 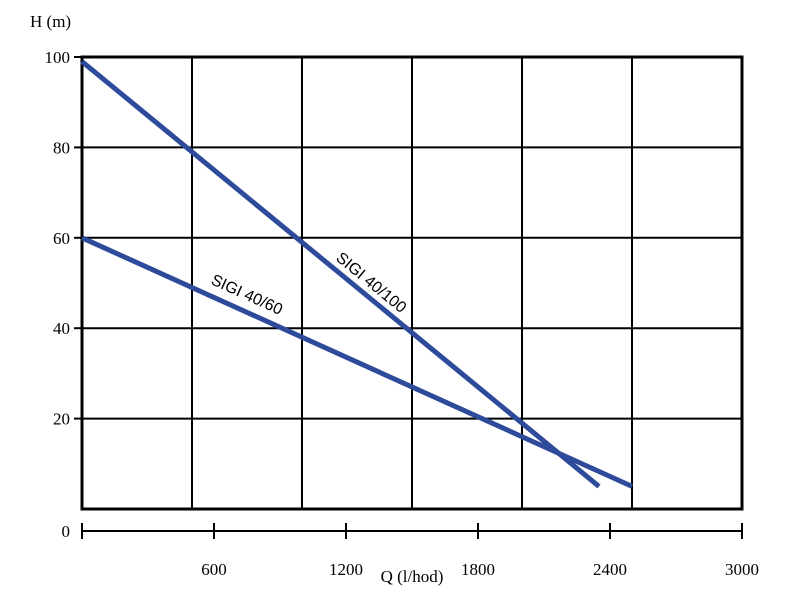 What do you see at coordinates (61, 419) in the screenshot?
I see `y-tick-label: 20` at bounding box center [61, 419].